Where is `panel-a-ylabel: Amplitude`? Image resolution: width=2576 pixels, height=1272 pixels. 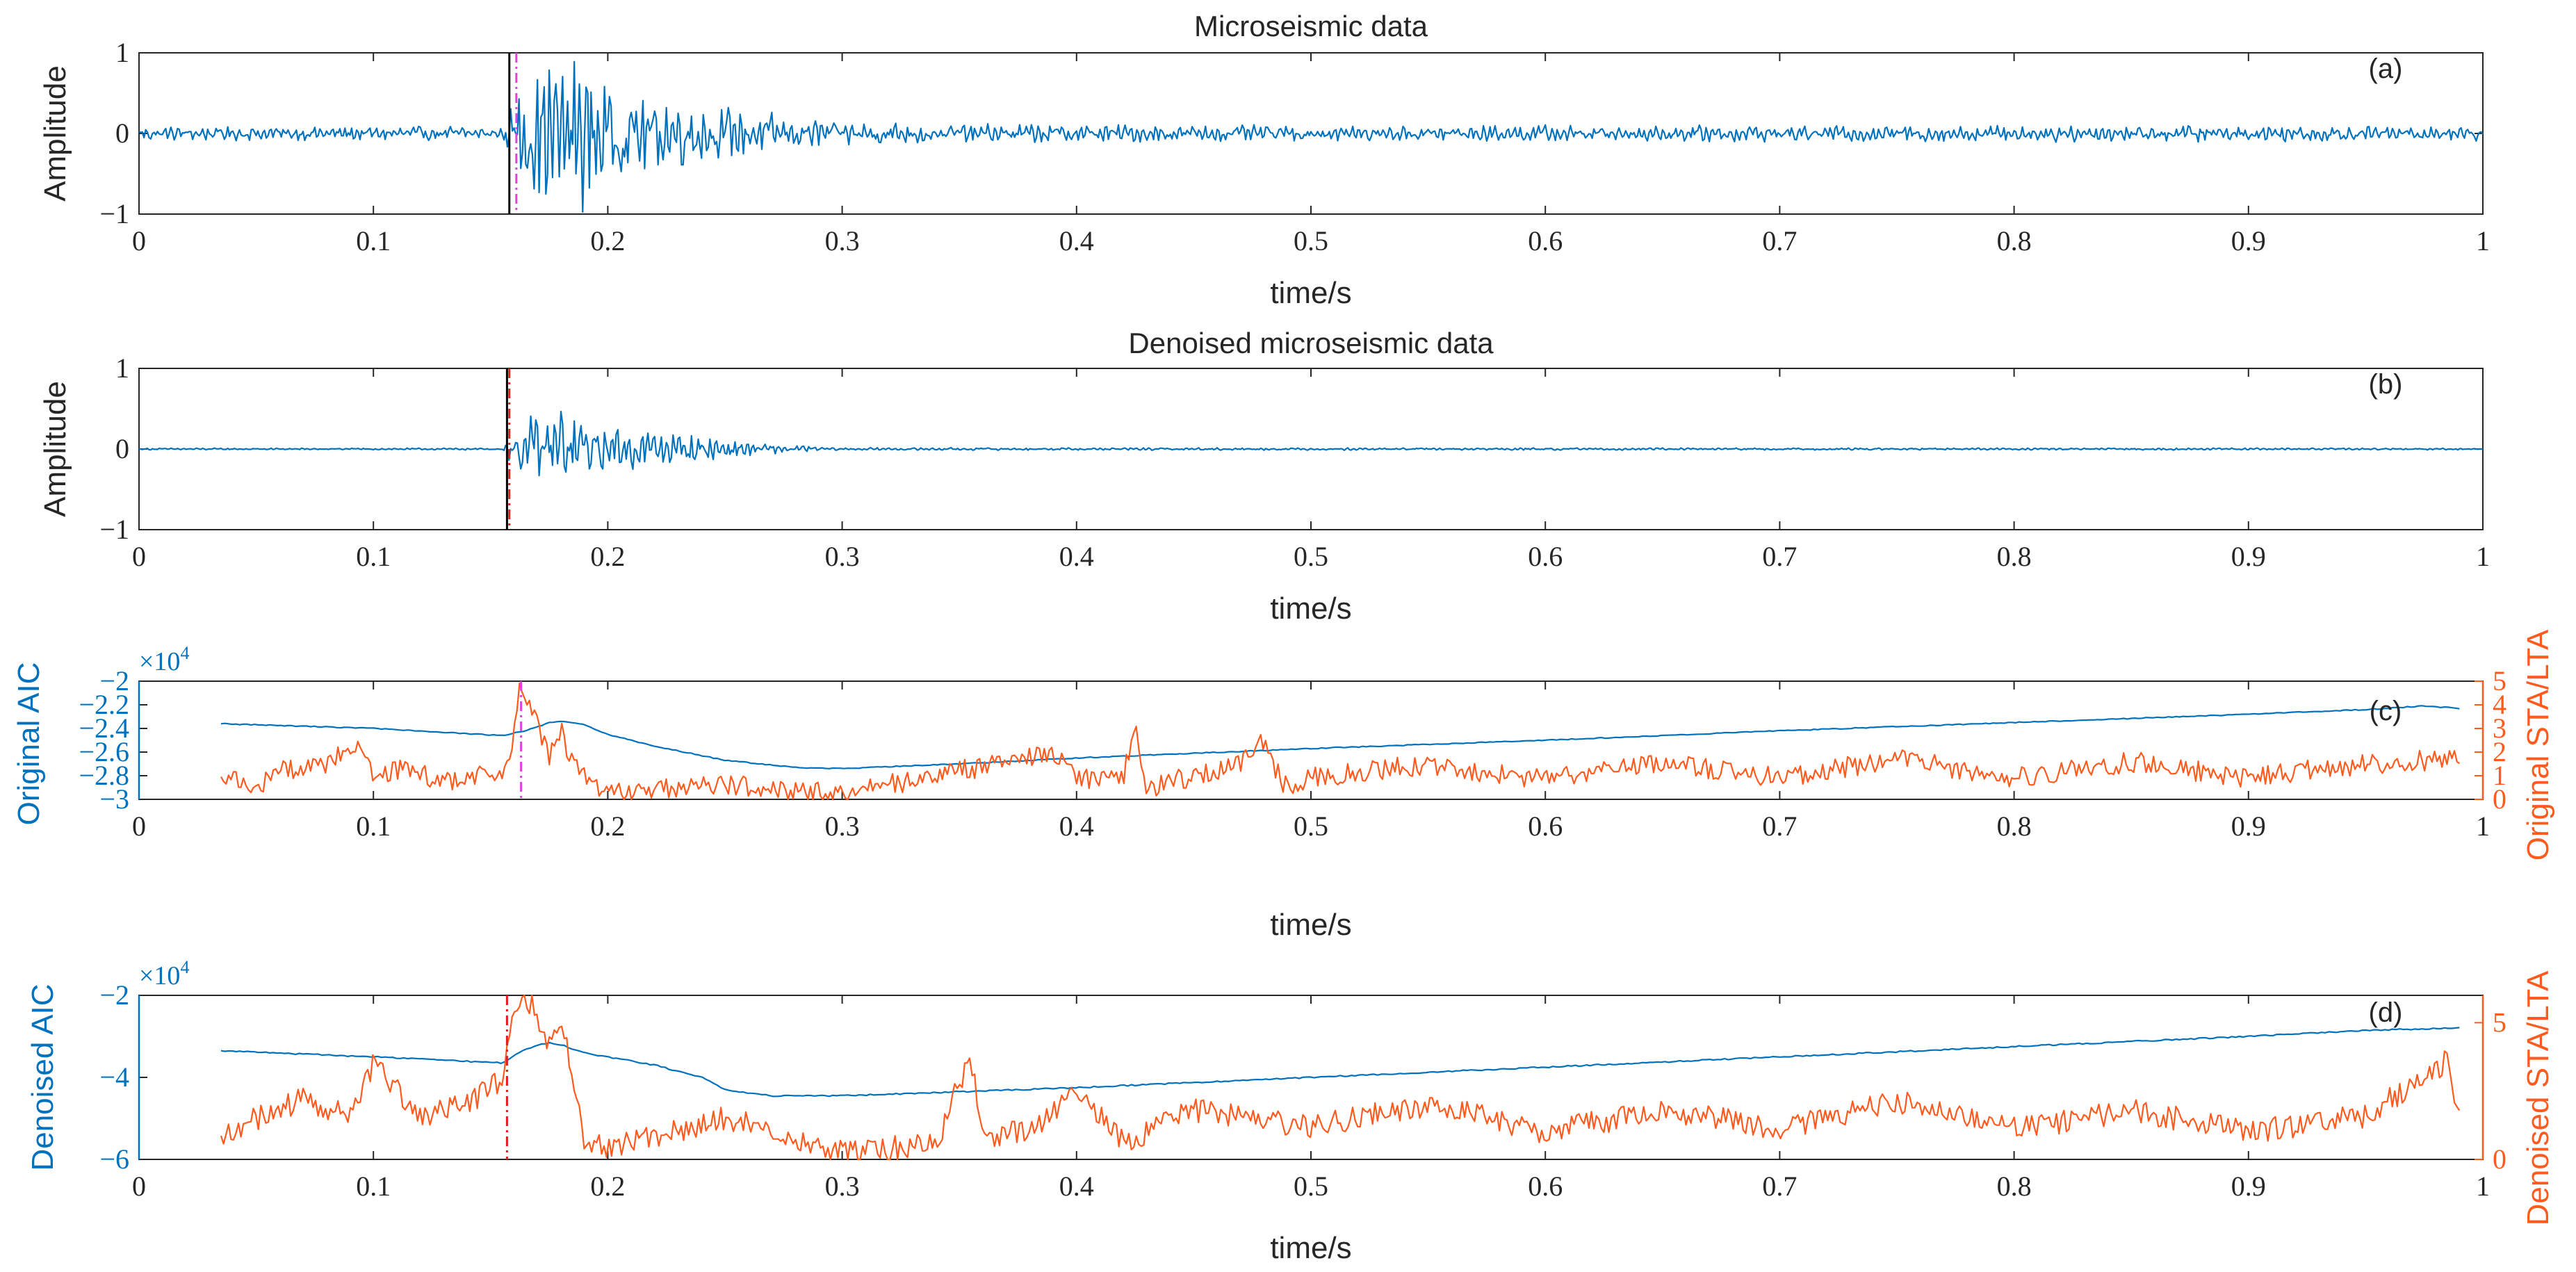 panel-a-ylabel: Amplitude is located at coordinates (55, 133).